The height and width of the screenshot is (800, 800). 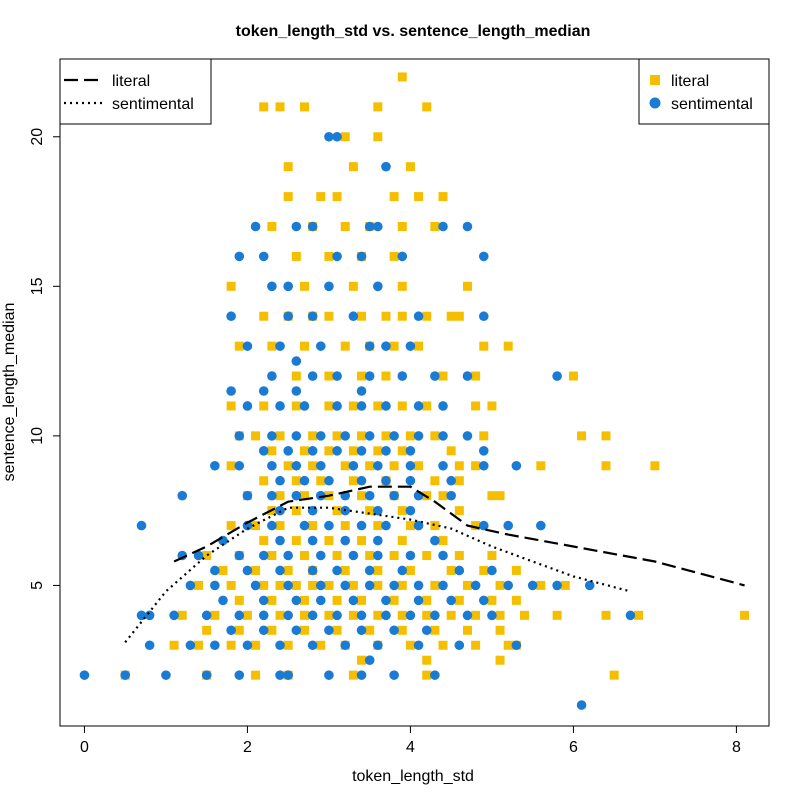 I want to click on trend-line-literal, so click(x=459, y=536).